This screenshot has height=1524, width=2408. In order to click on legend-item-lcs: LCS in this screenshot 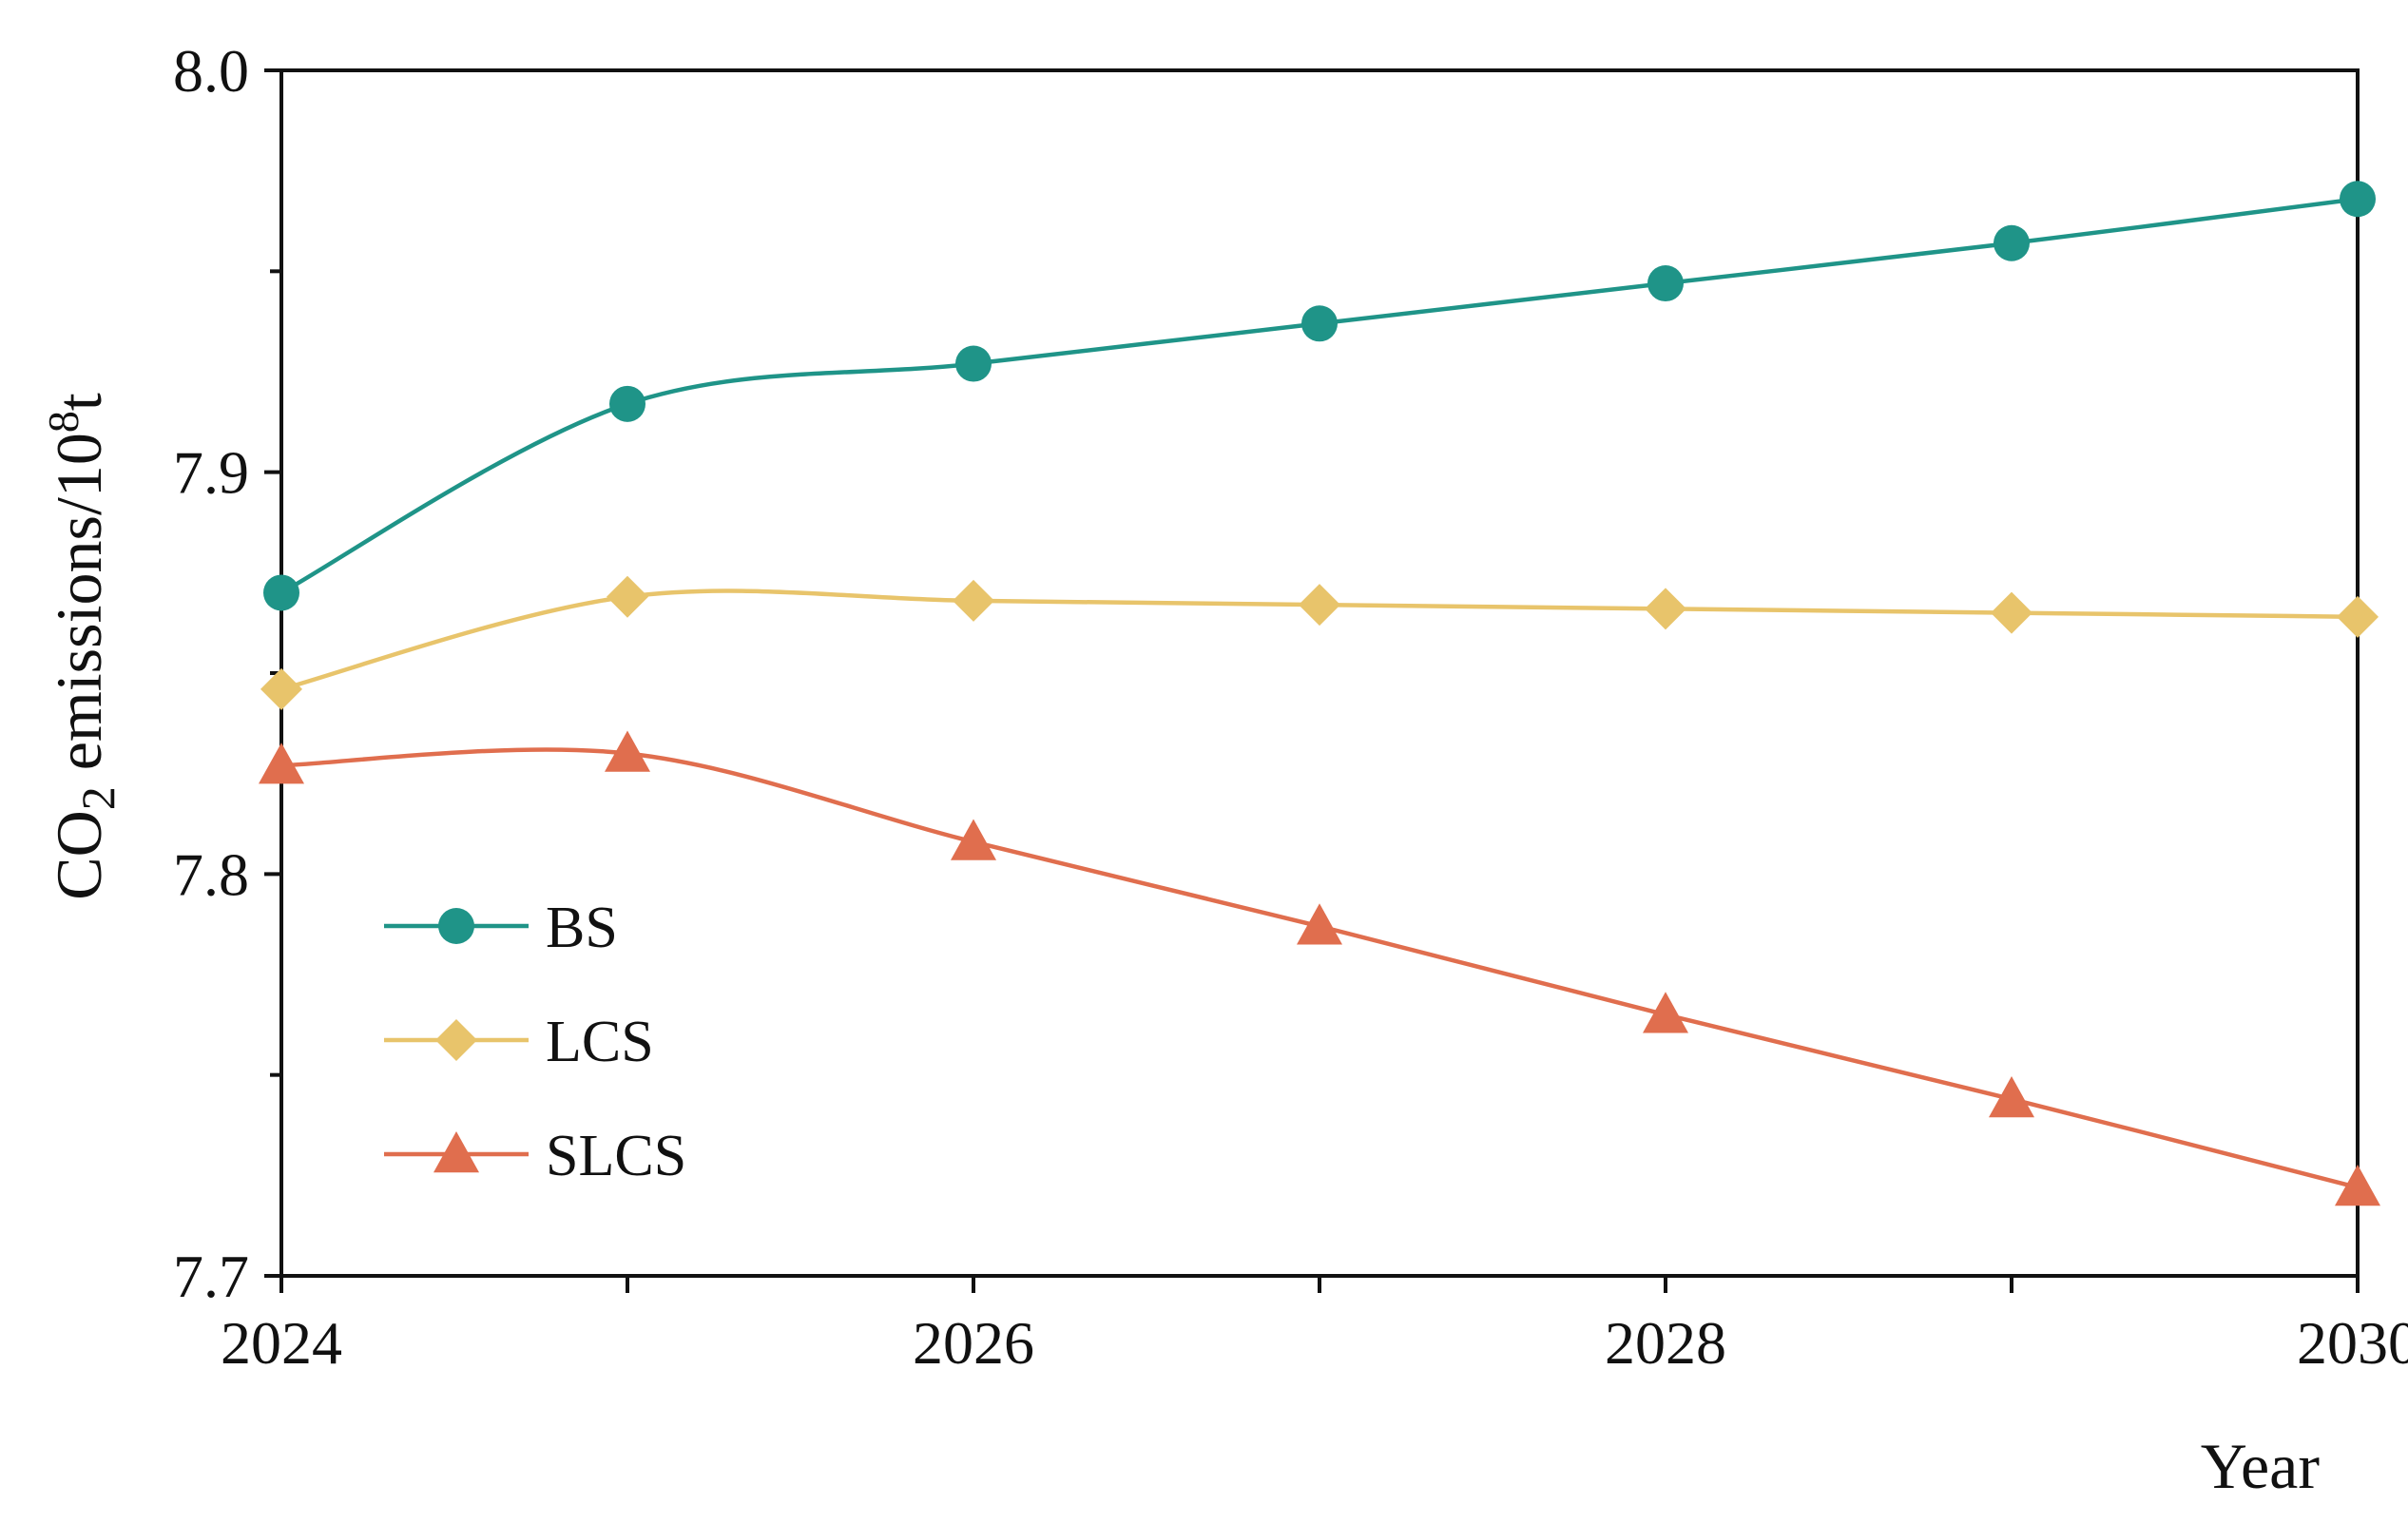, I will do `click(519, 1042)`.